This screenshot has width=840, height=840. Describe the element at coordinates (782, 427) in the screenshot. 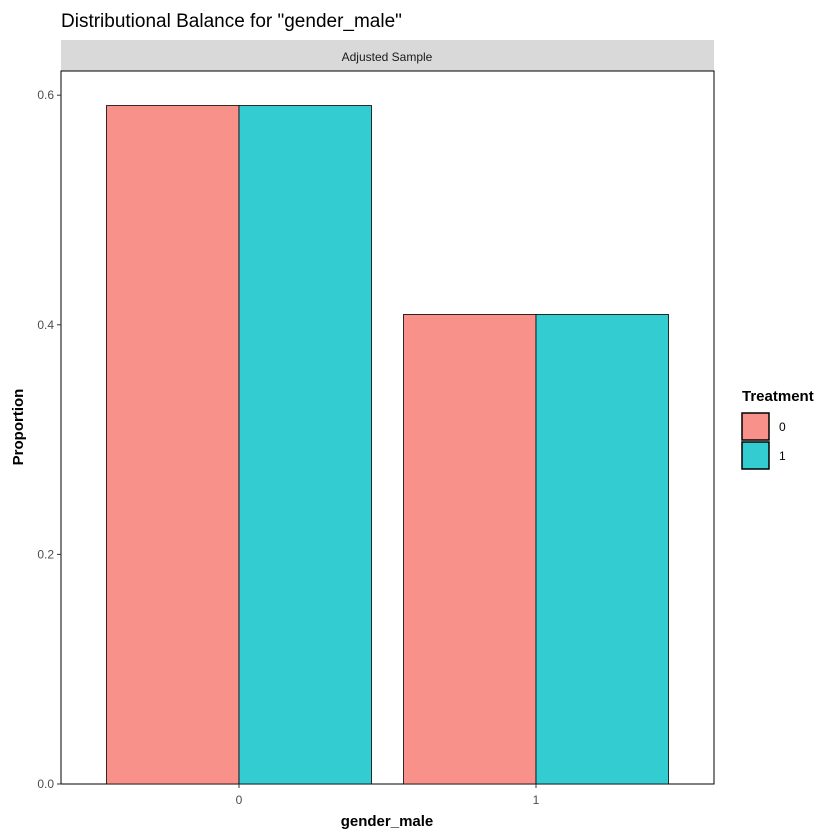

I see `legend-label-0: 0` at that location.